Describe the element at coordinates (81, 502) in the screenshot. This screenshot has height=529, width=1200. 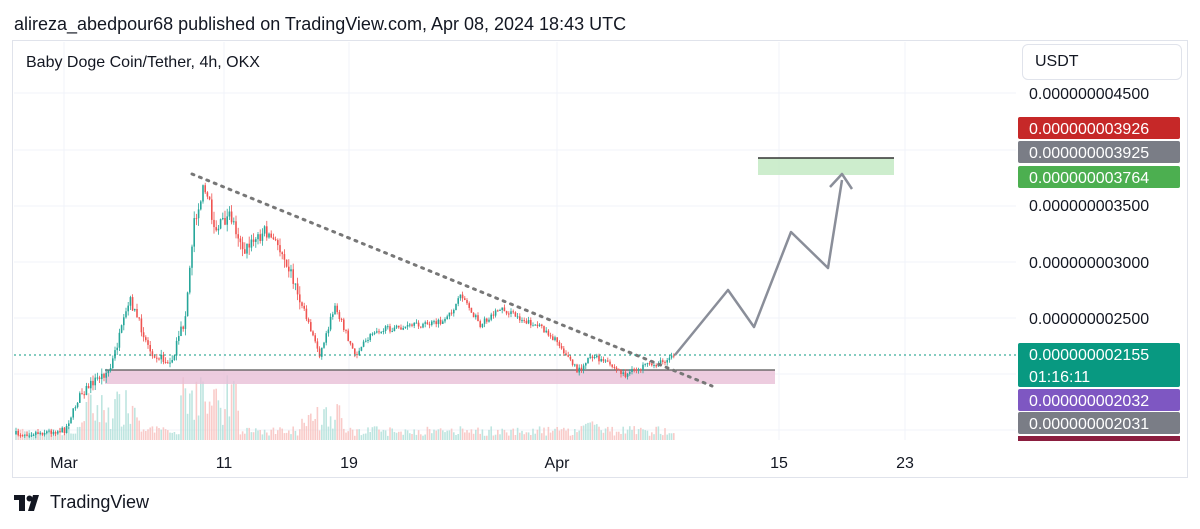
I see `tradingview-brand: TradingView` at that location.